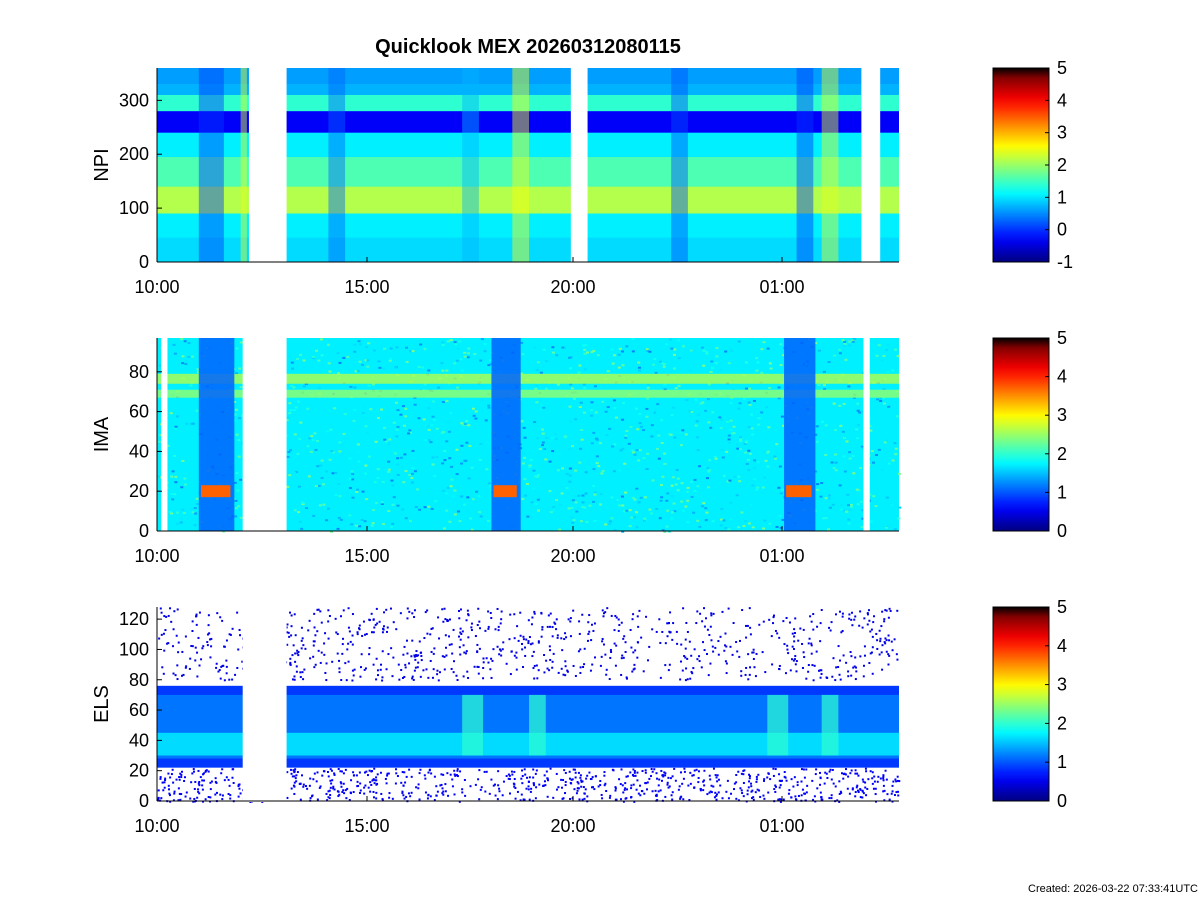 This screenshot has height=900, width=1200. I want to click on x-tick-label: 01:00, so click(781, 826).